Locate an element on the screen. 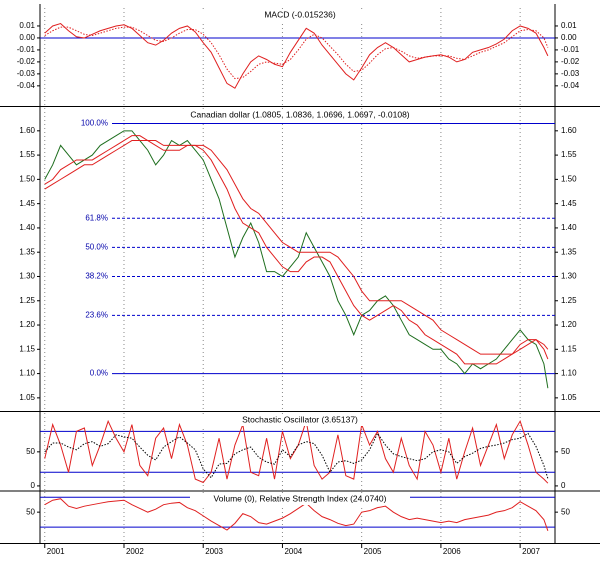 This screenshot has height=565, width=600. fib-label: 38.2% is located at coordinates (96, 276).